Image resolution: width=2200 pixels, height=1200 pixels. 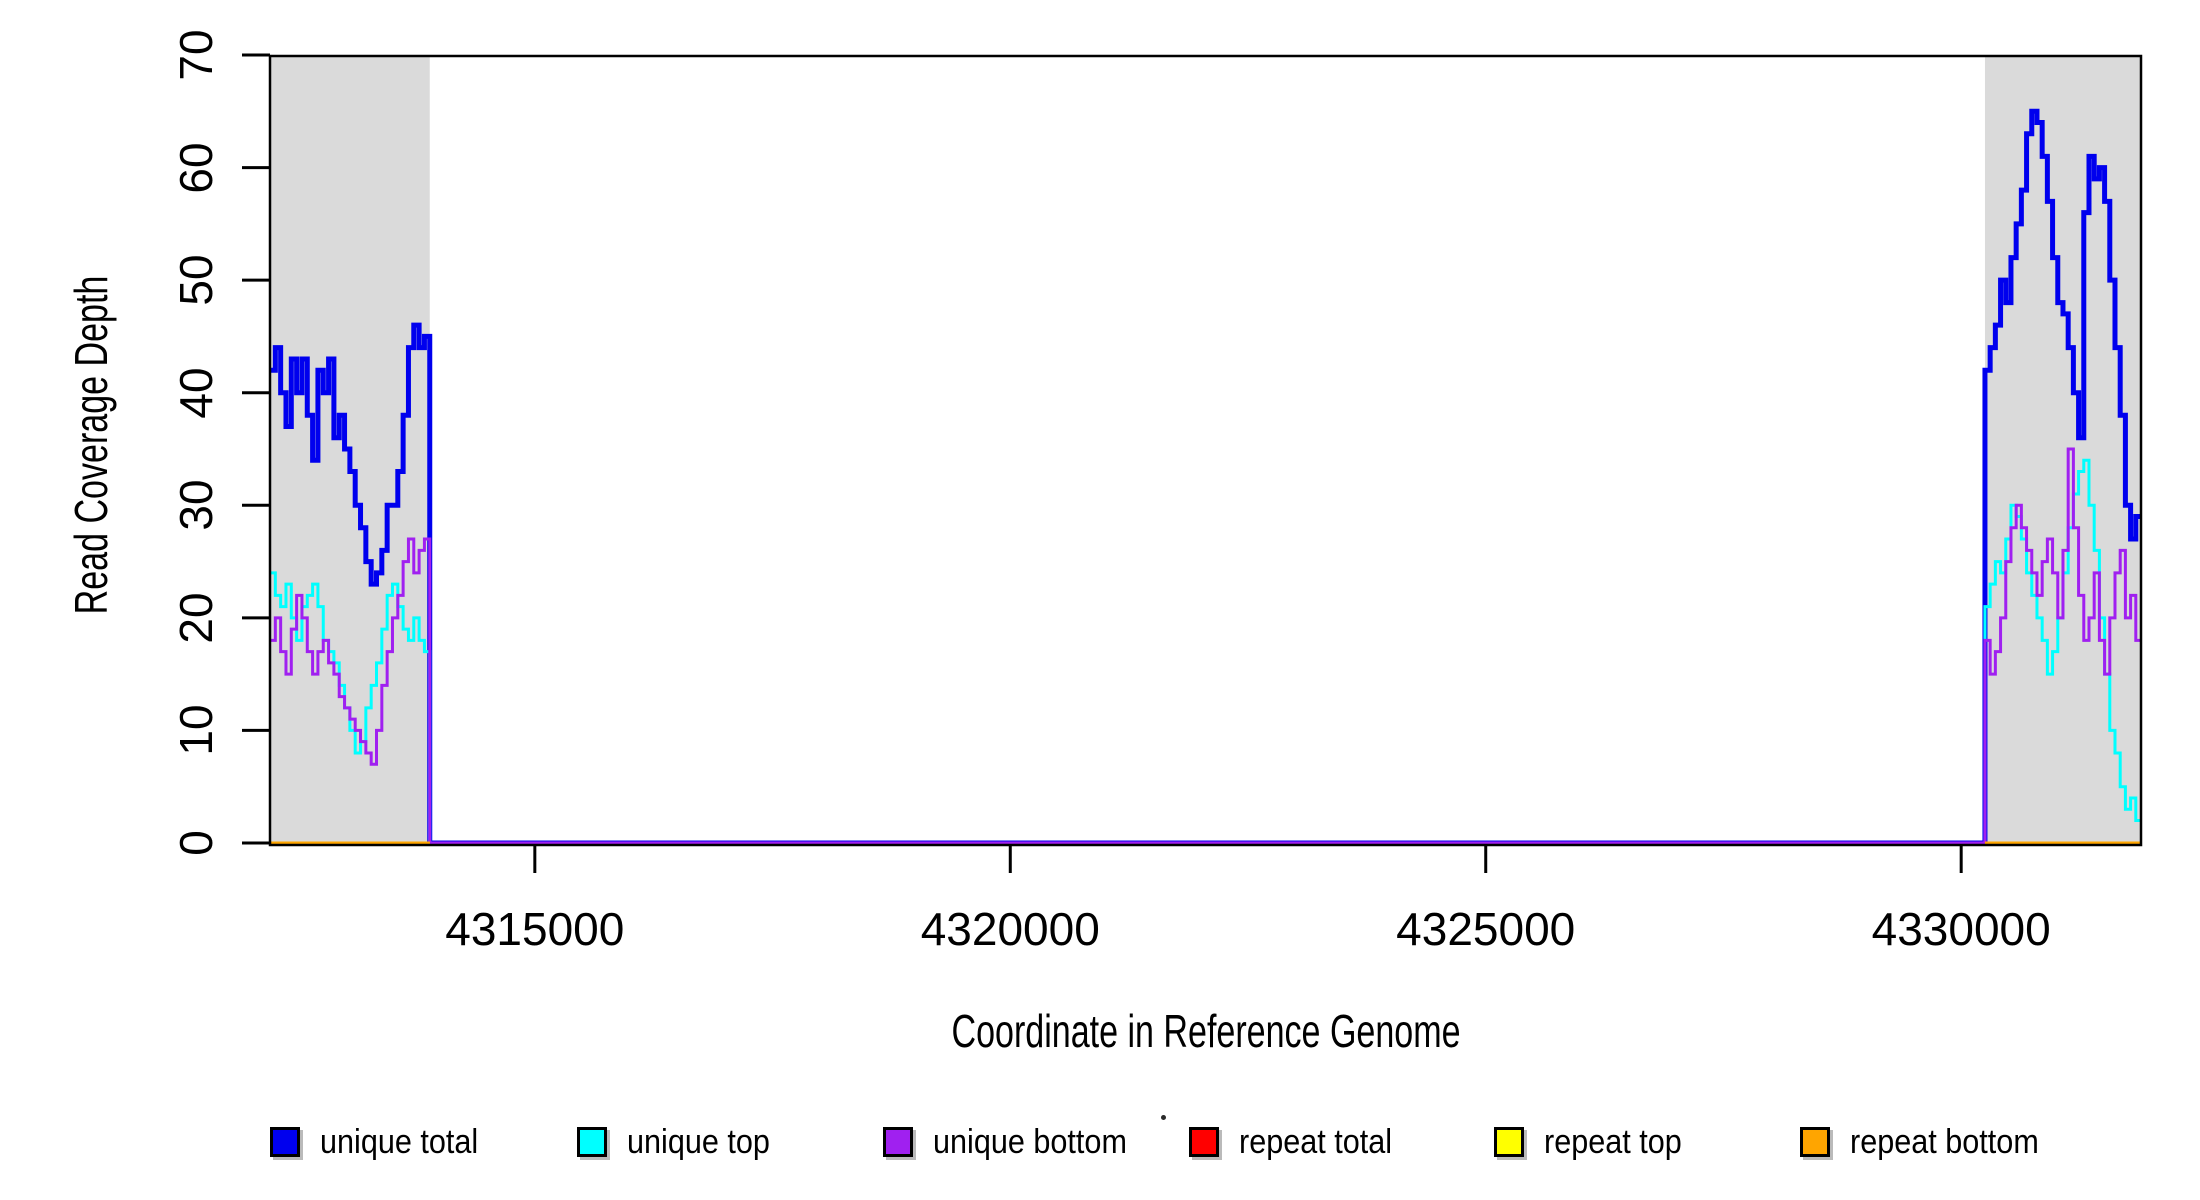 I want to click on legend-item-repeat-top: repeat top, so click(x=1595, y=1142).